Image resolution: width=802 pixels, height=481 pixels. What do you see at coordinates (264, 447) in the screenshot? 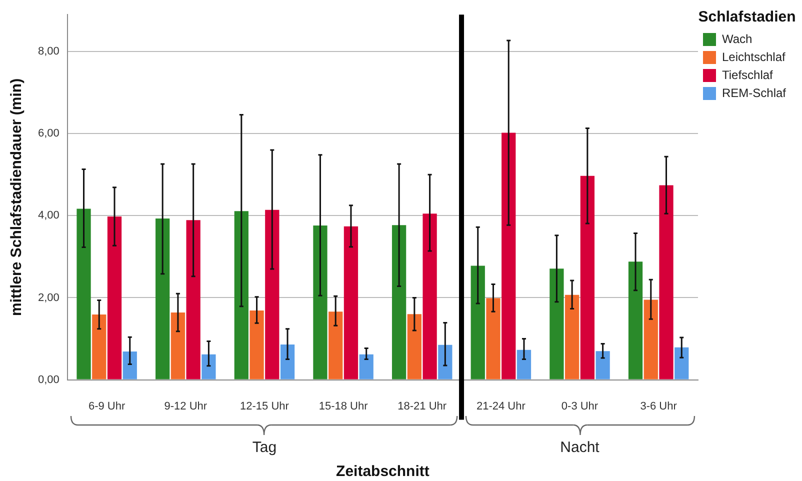
I see `text: Tag` at bounding box center [264, 447].